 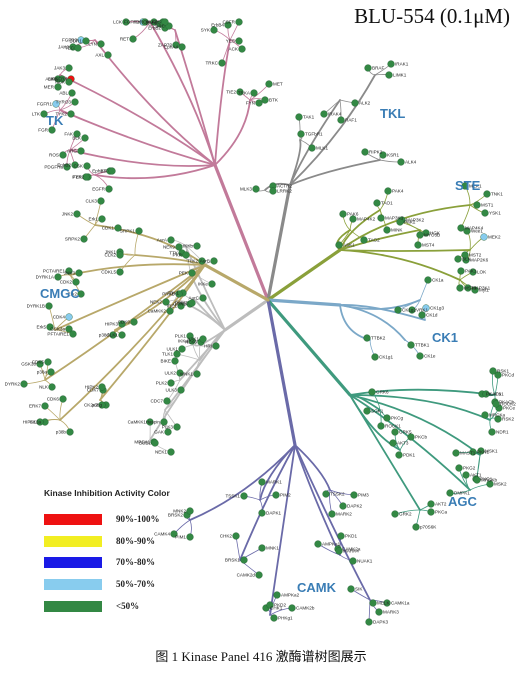 What do you see at coordinates (507, 402) in the screenshot?
I see `kinase-label: PKACb` at bounding box center [507, 402].